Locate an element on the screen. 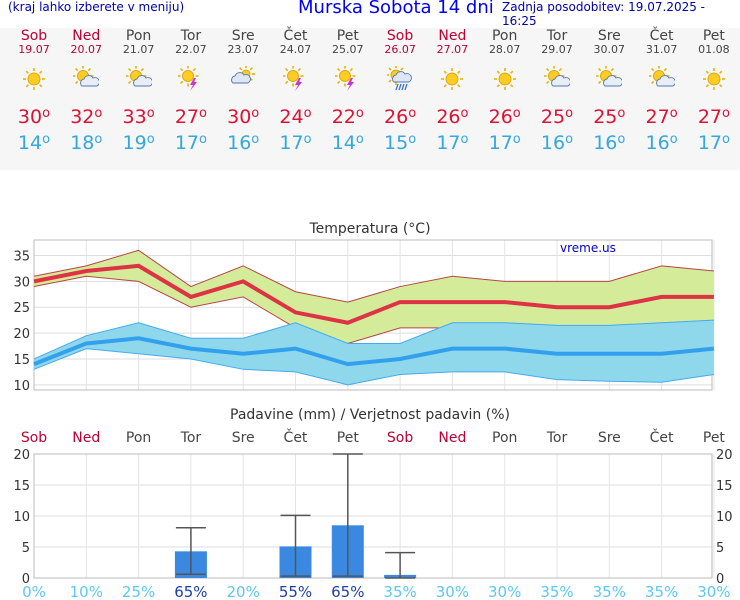 Image resolution: width=740 pixels, height=600 pixels. day-date: 21.07 is located at coordinates (138, 49).